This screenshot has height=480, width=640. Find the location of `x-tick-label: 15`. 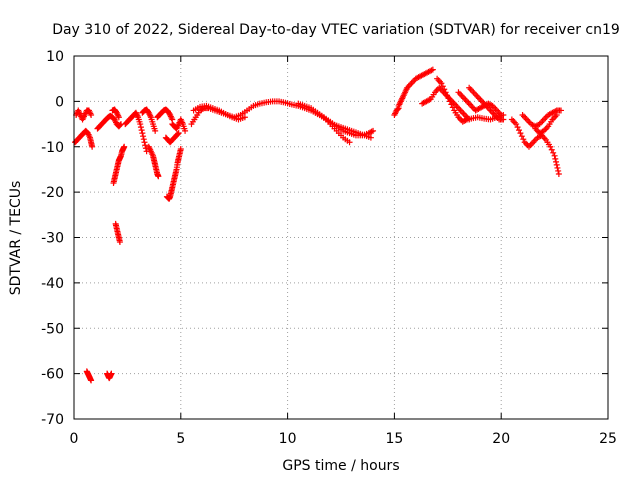

x-tick-label: 15 is located at coordinates (394, 439).